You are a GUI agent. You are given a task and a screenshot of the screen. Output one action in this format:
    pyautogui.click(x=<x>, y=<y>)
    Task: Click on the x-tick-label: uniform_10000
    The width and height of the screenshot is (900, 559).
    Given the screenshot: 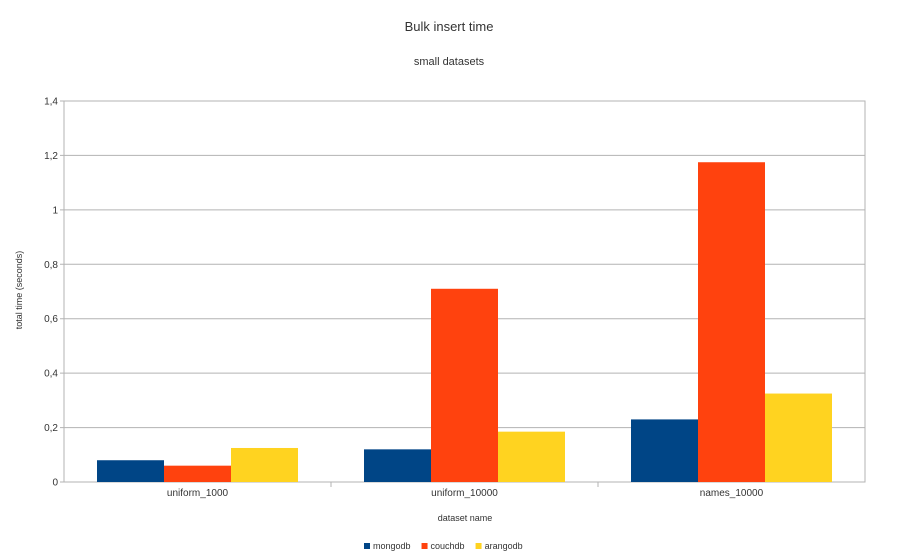 What is the action you would take?
    pyautogui.click(x=464, y=493)
    